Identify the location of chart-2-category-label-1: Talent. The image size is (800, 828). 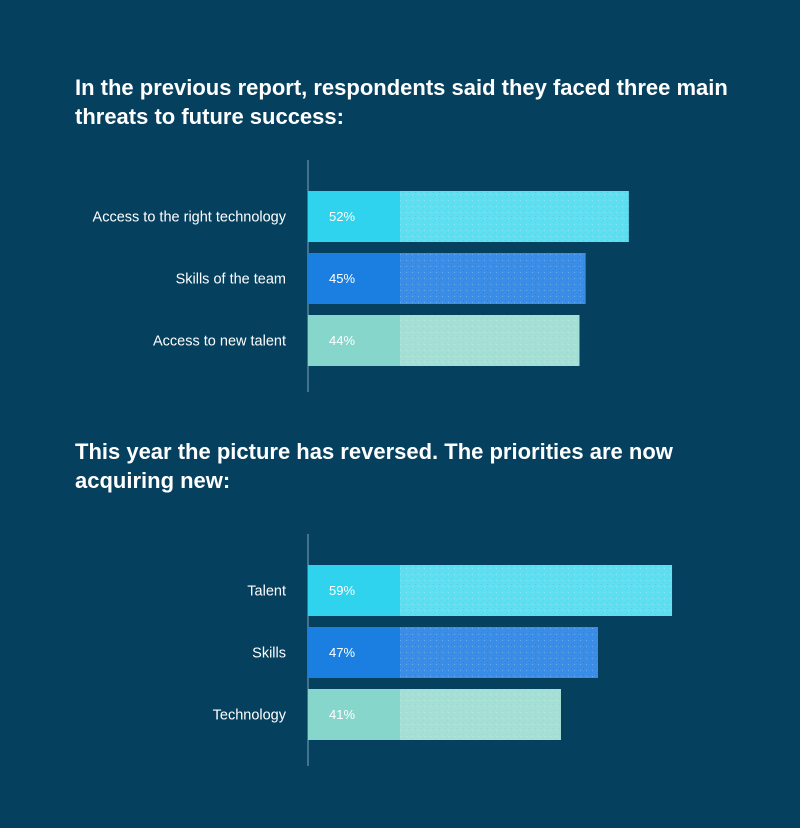
(266, 592).